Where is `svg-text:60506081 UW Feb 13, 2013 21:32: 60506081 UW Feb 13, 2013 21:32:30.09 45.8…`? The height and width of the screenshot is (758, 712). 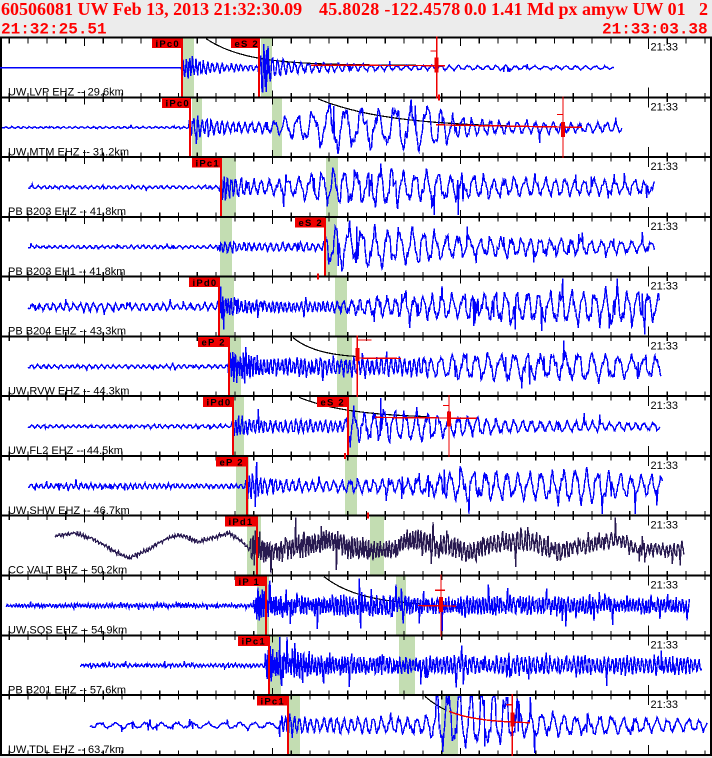 svg-text:60506081 UW Feb 13, 2013 21:32: 60506081 UW Feb 13, 2013 21:32:30.09 45.8… is located at coordinates (354, 9).